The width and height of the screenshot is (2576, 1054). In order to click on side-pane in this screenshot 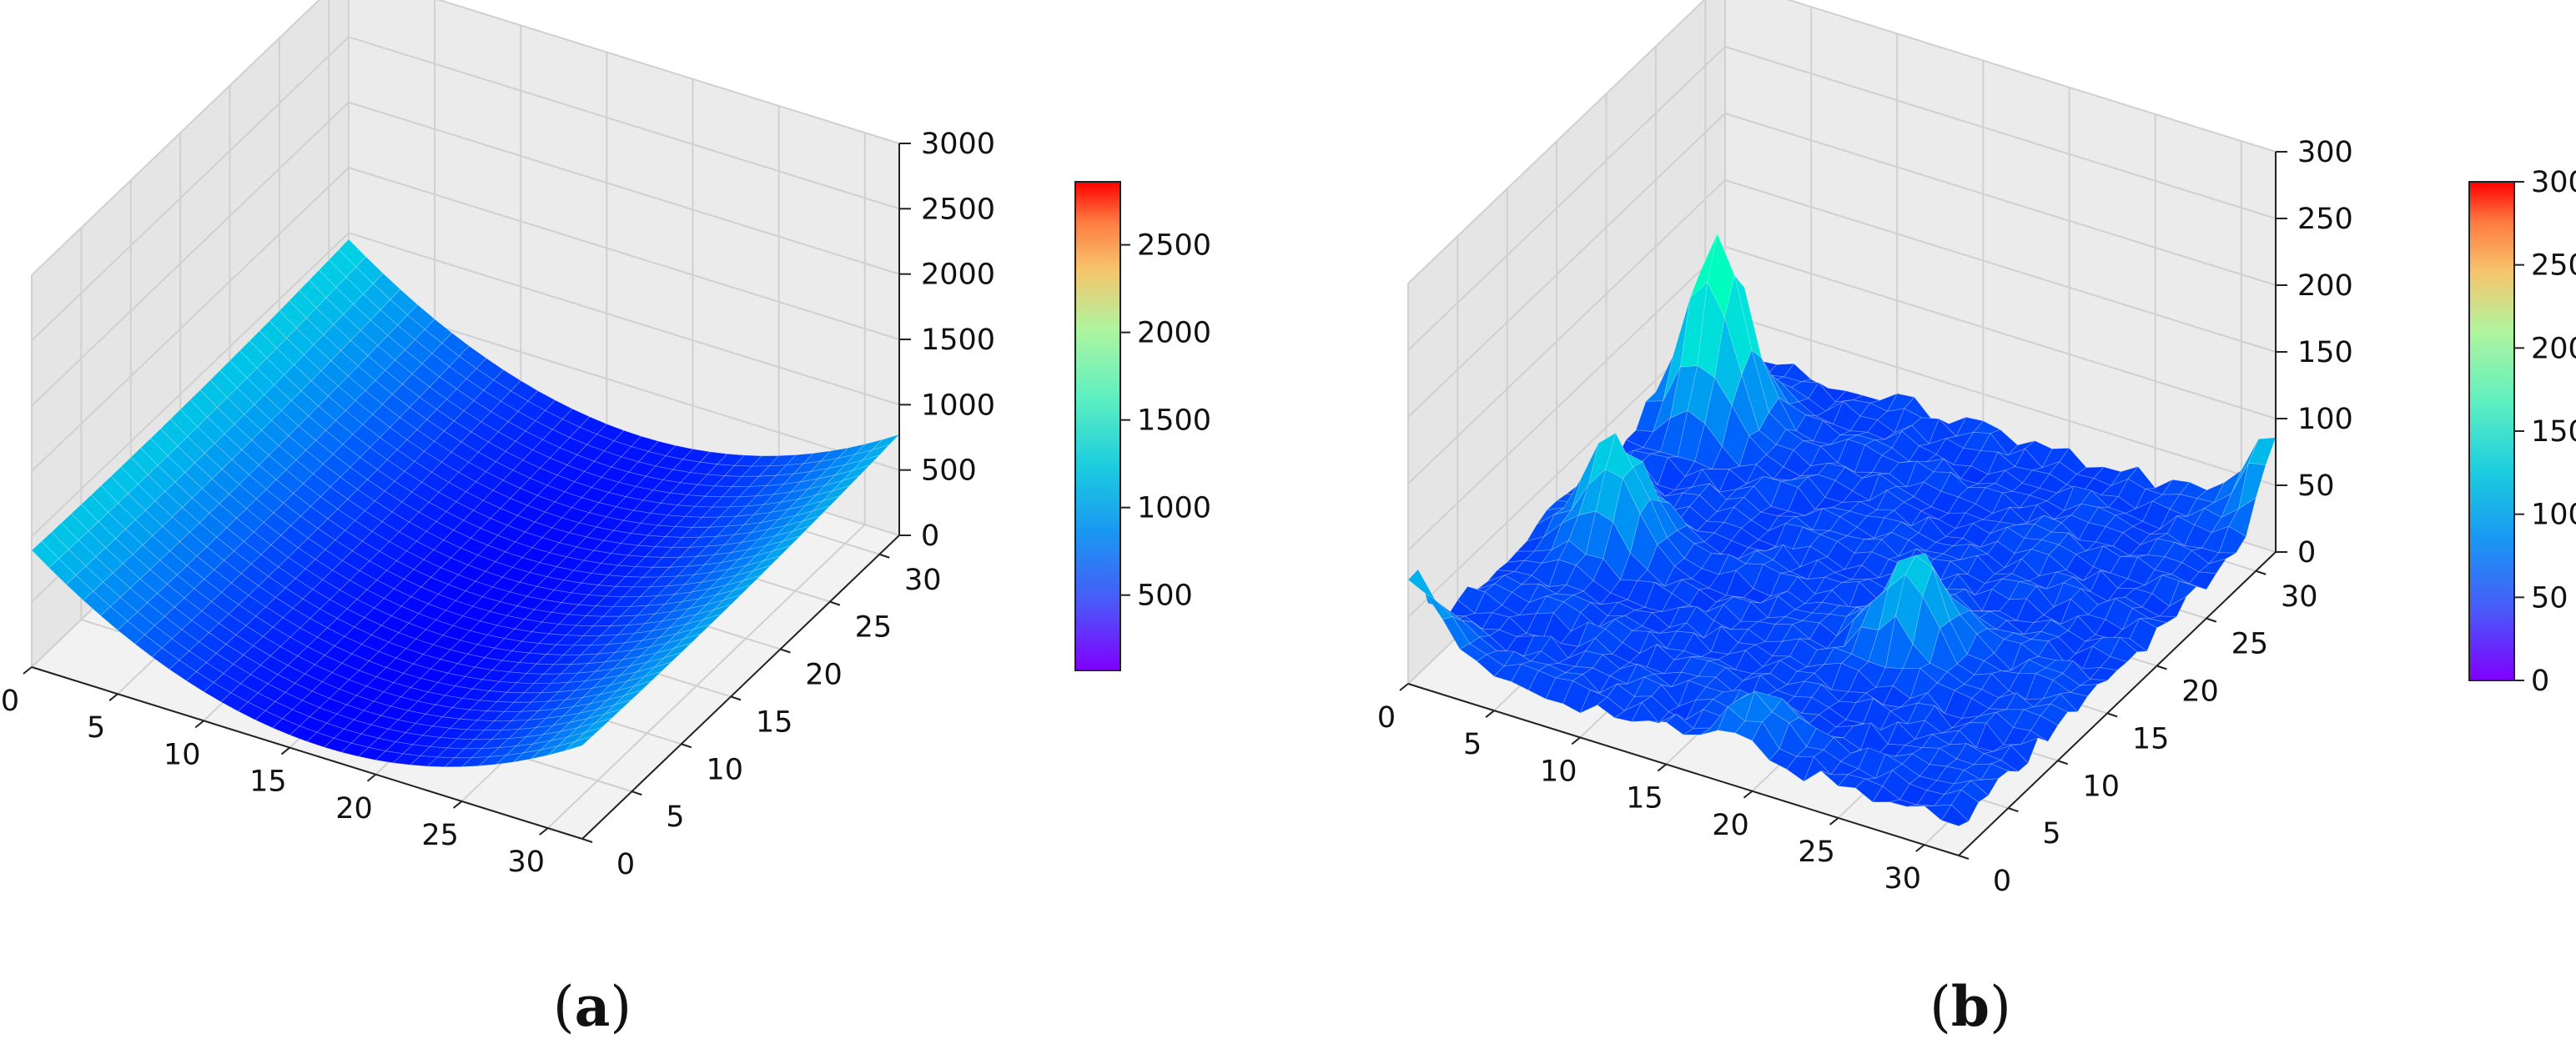, I will do `click(1566, 342)`.